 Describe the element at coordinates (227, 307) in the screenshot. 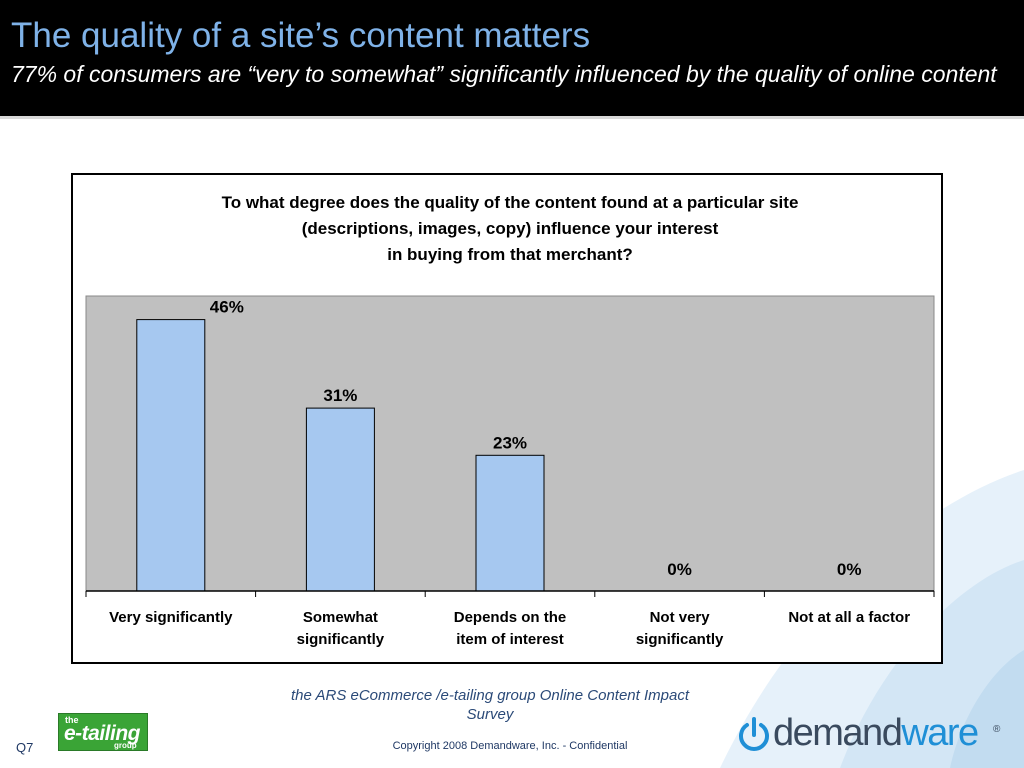

I see `data-label: 46%` at that location.